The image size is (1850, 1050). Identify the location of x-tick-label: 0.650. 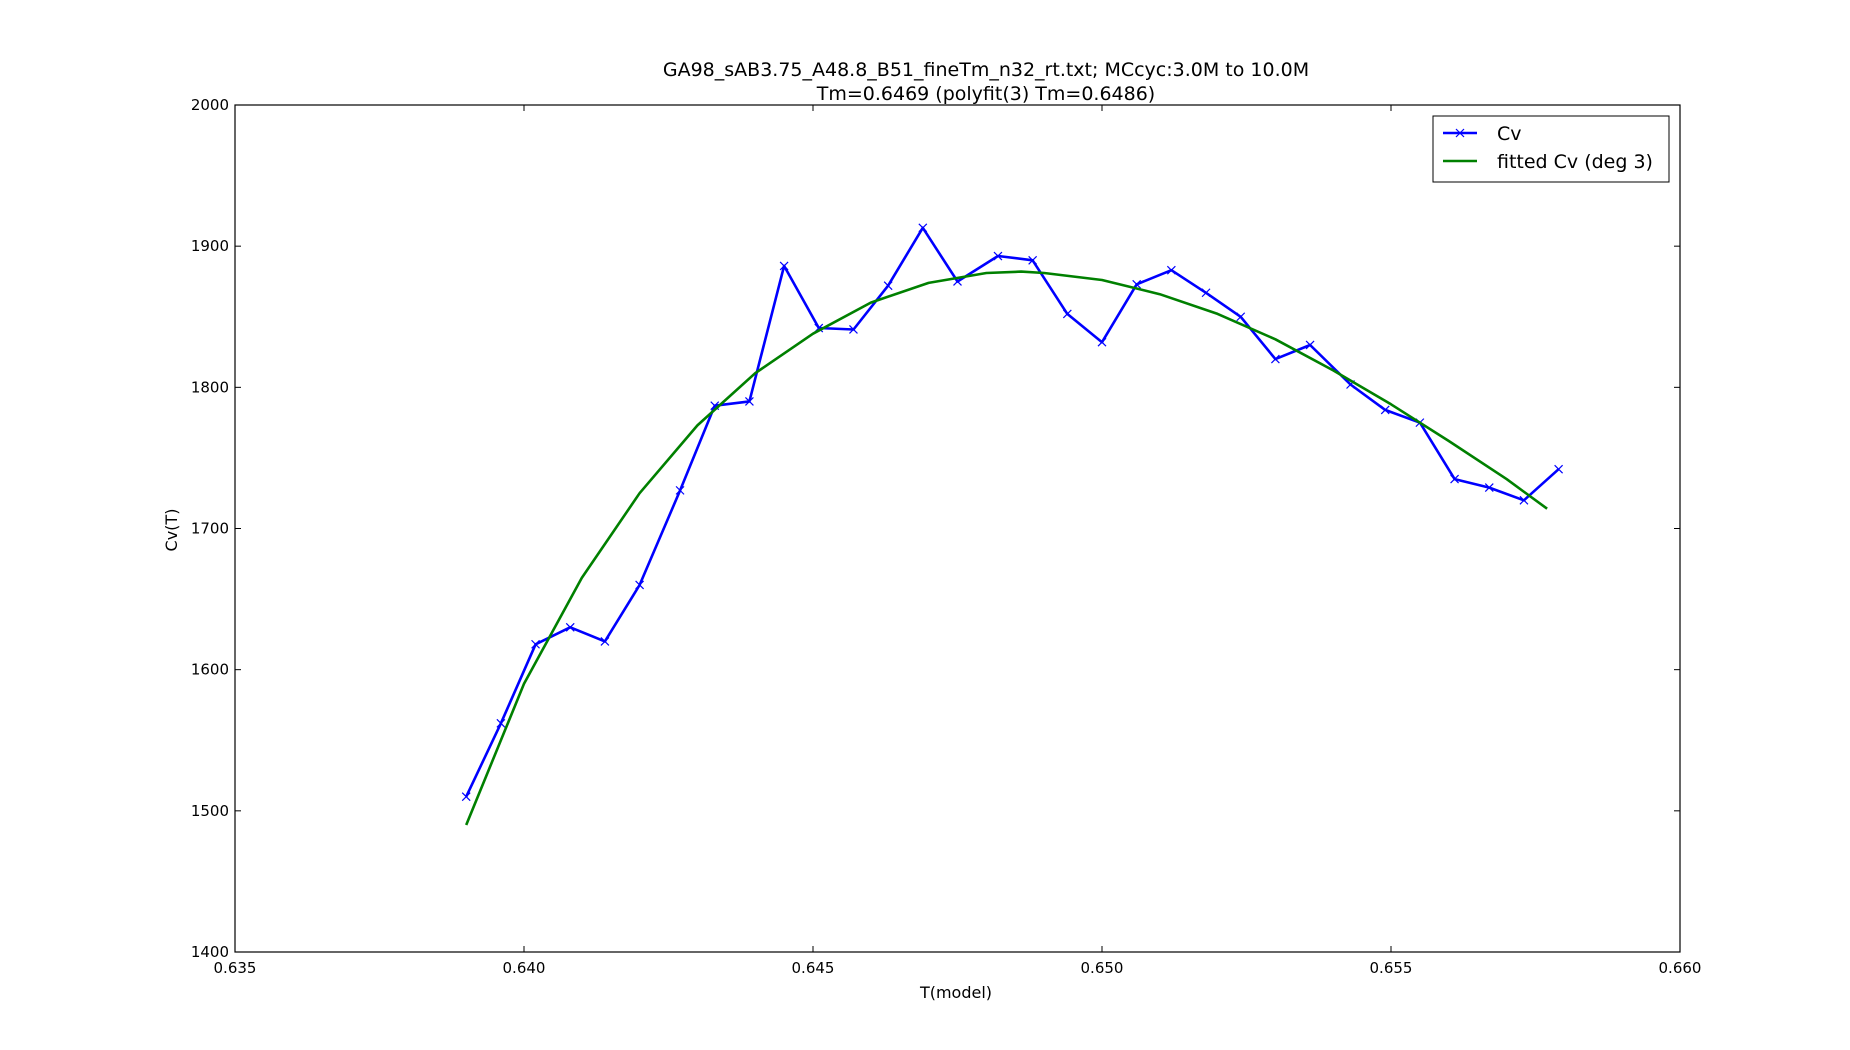
(1102, 968).